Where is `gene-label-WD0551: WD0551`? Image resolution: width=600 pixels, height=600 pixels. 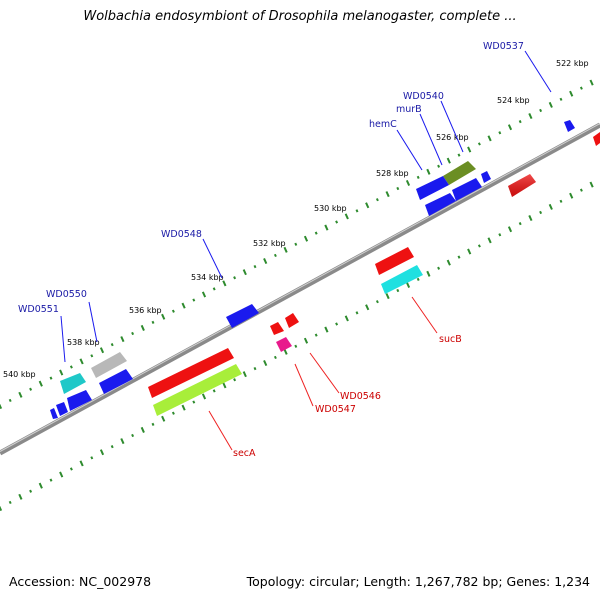
gene-label-WD0551: WD0551 is located at coordinates (38, 309).